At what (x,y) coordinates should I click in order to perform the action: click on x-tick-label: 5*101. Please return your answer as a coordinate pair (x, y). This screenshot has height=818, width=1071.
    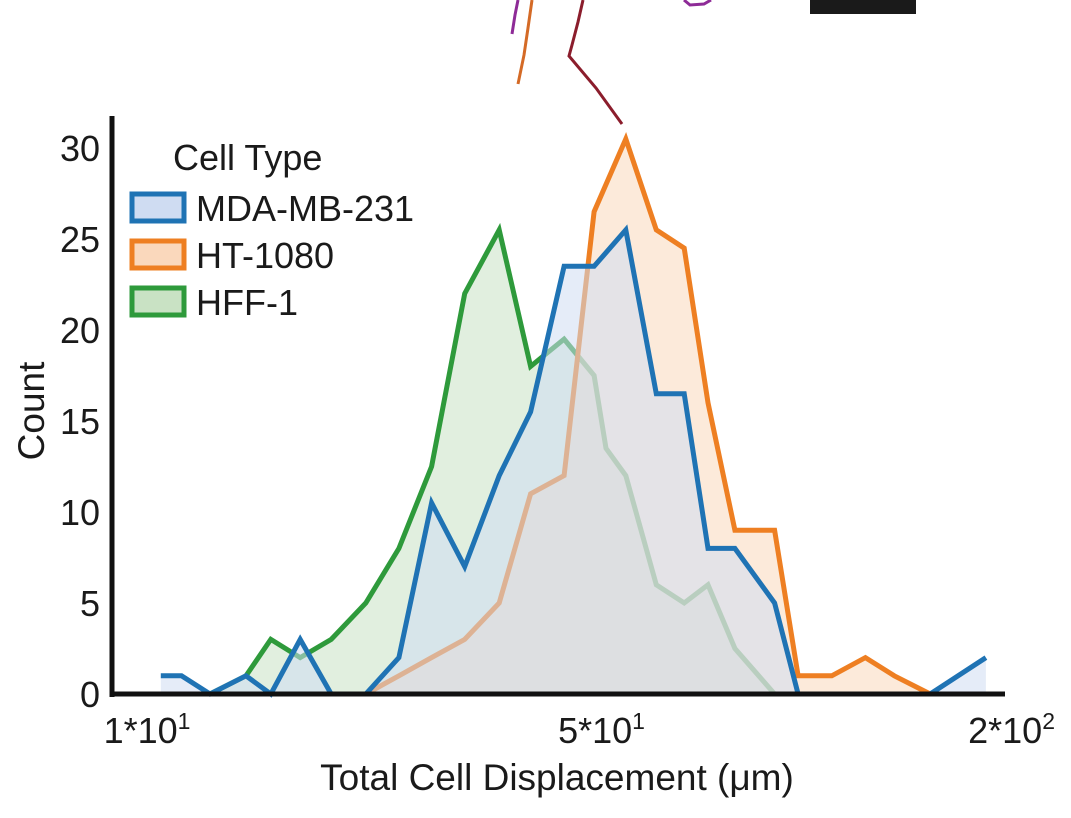
    Looking at the image, I should click on (601, 729).